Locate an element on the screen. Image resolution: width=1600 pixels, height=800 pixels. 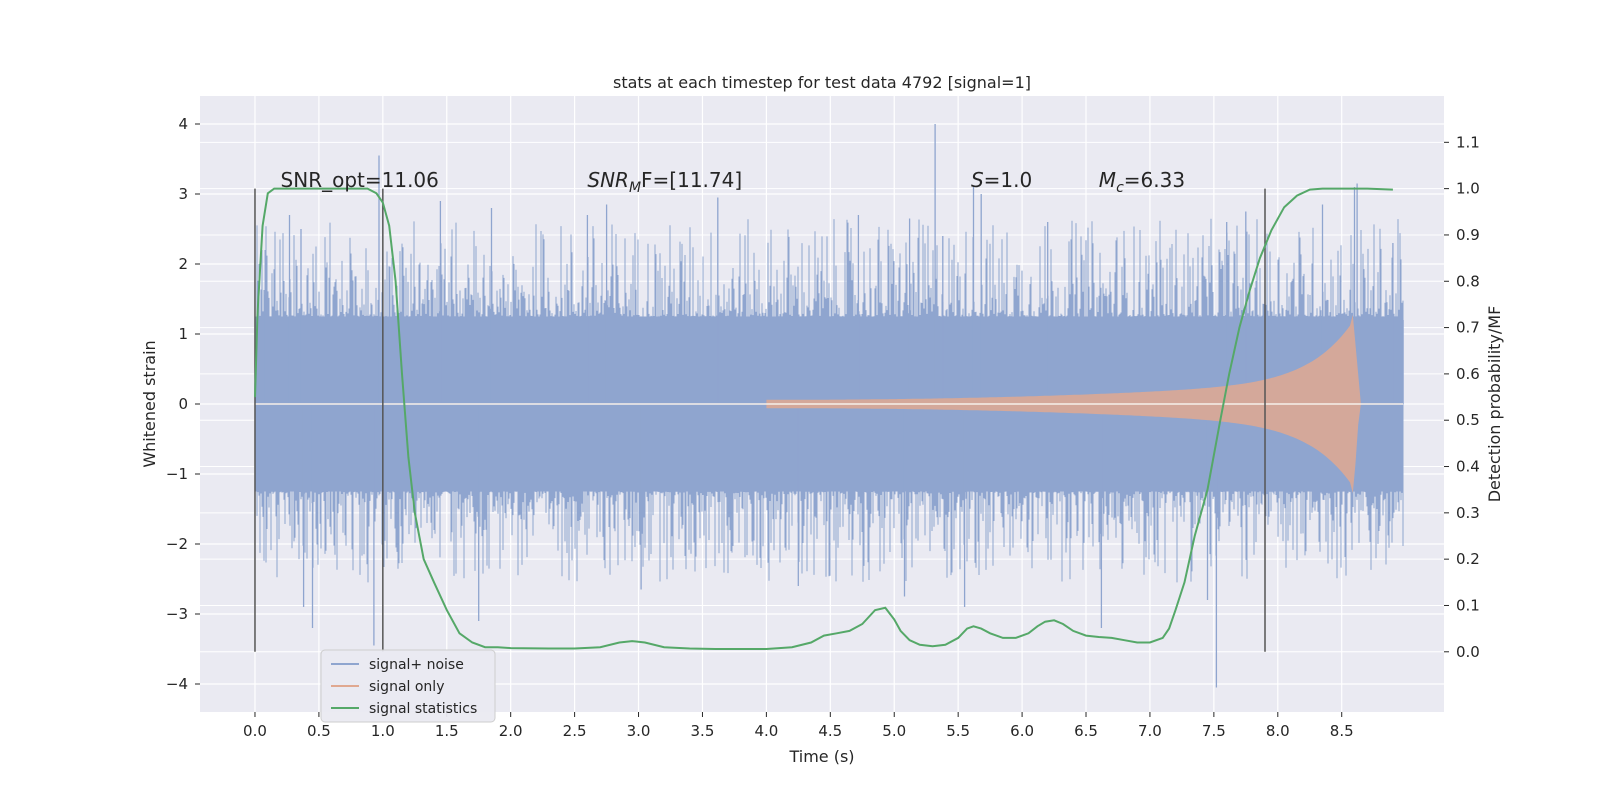
legend-label: signal only is located at coordinates (406, 687).